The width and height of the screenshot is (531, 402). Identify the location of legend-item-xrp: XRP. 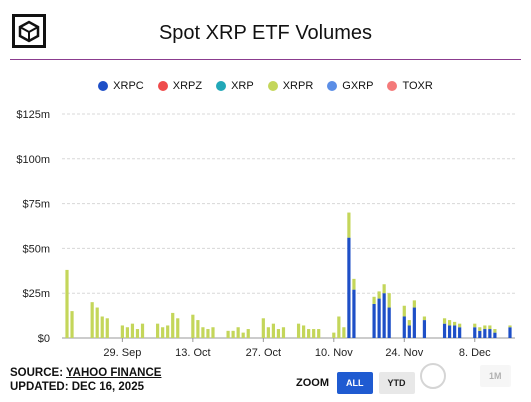
(235, 86).